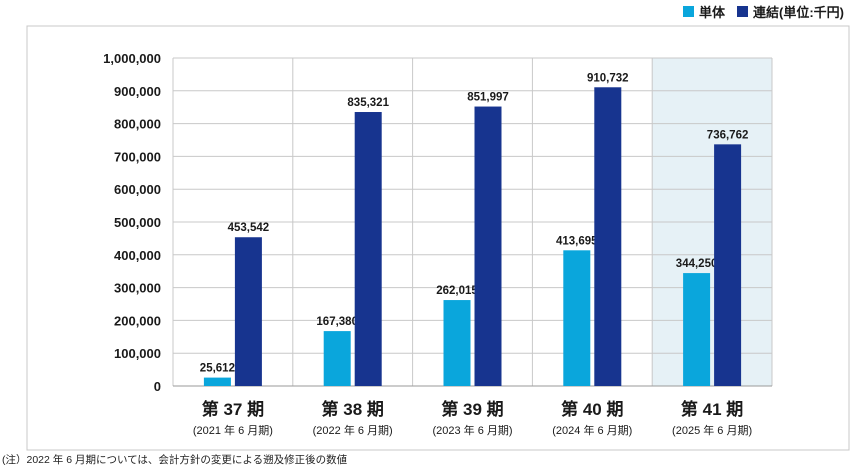 This screenshot has width=850, height=469. What do you see at coordinates (137, 353) in the screenshot?
I see `y-tick-label: 100,000` at bounding box center [137, 353].